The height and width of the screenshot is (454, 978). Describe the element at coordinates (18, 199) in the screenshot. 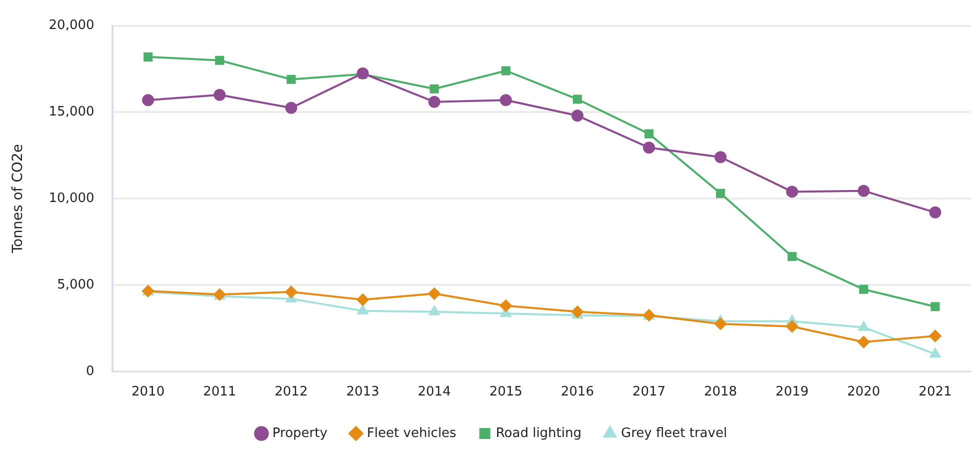

I see `y-axis-title: Tonnes of CO2e` at that location.